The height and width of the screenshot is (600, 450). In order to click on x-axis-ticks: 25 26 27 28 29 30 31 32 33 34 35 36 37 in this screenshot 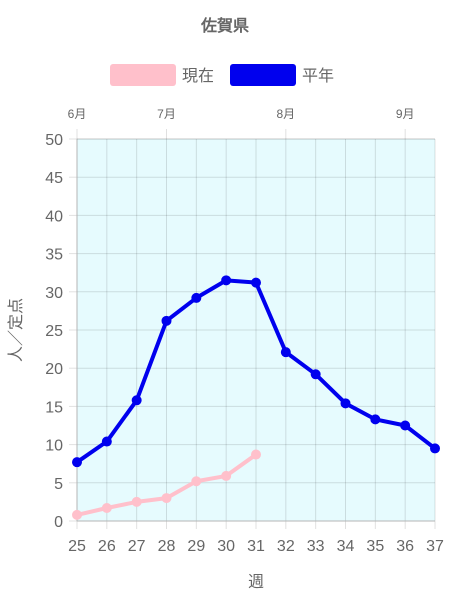, I will do `click(256, 546)`.